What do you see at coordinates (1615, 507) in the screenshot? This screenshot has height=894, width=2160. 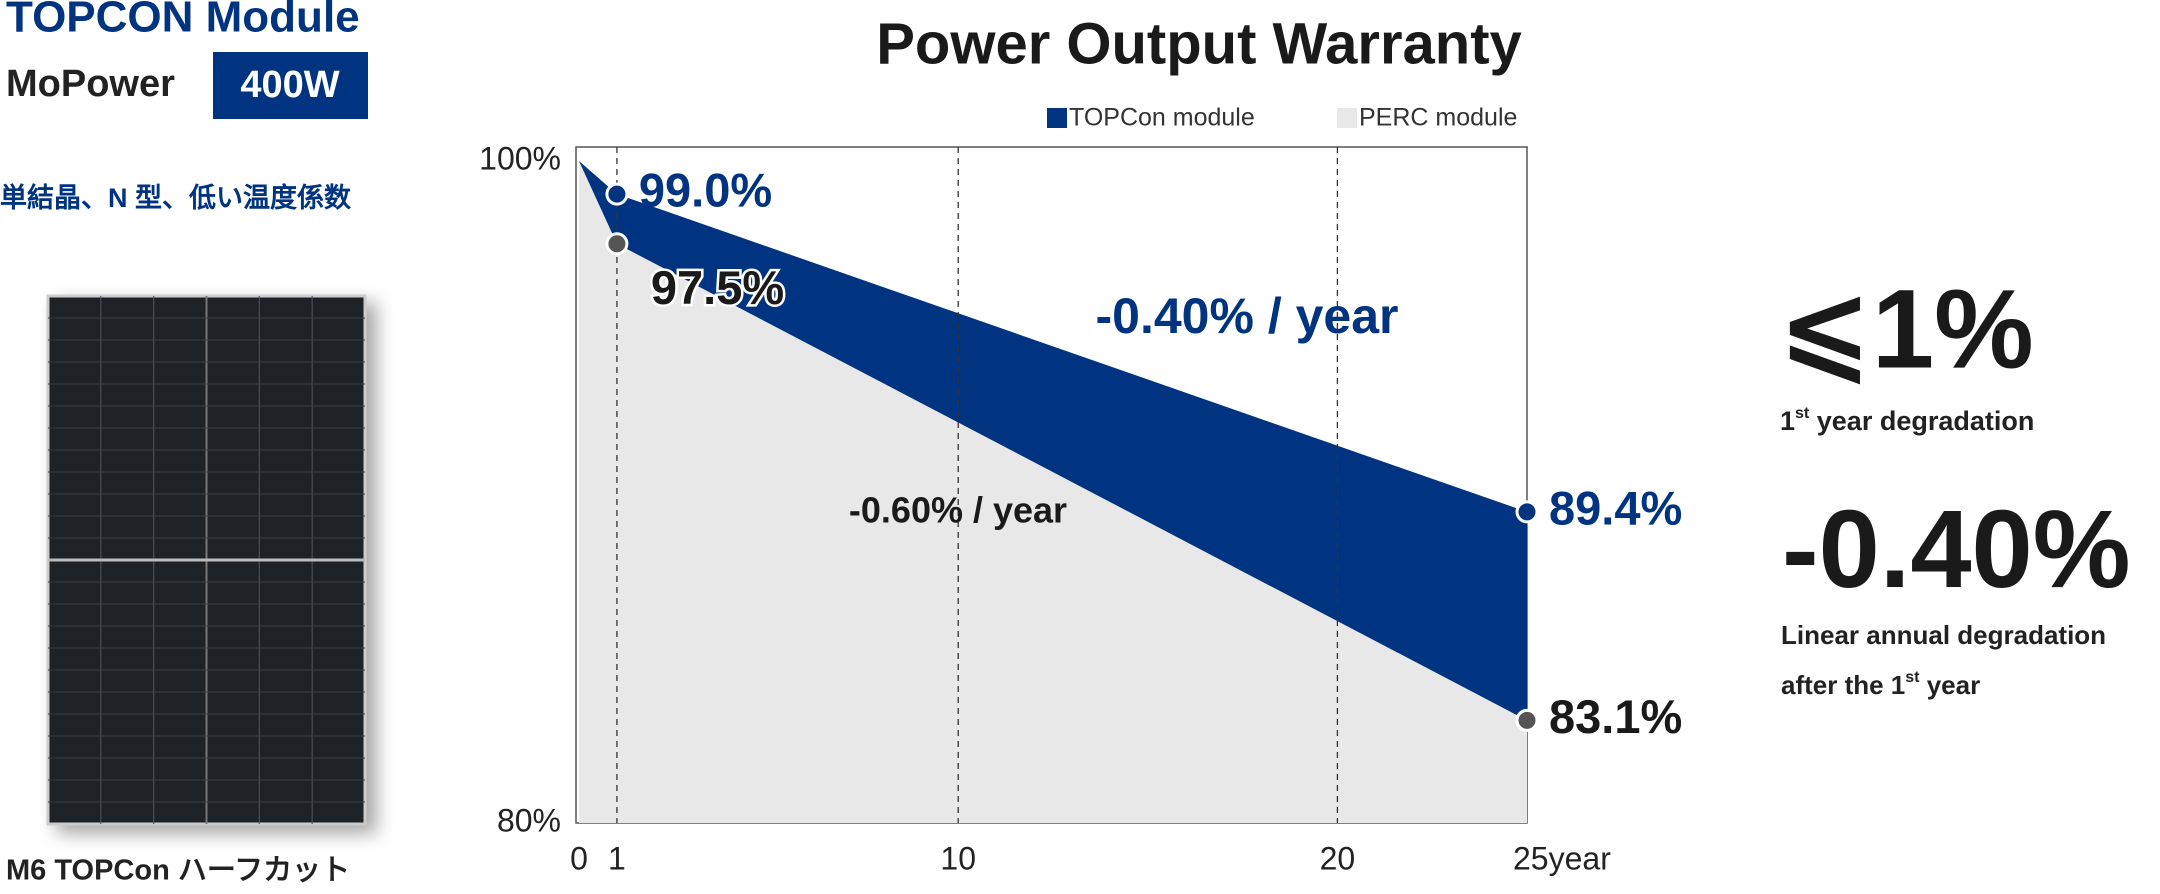 I see `value-label: 89.4%` at bounding box center [1615, 507].